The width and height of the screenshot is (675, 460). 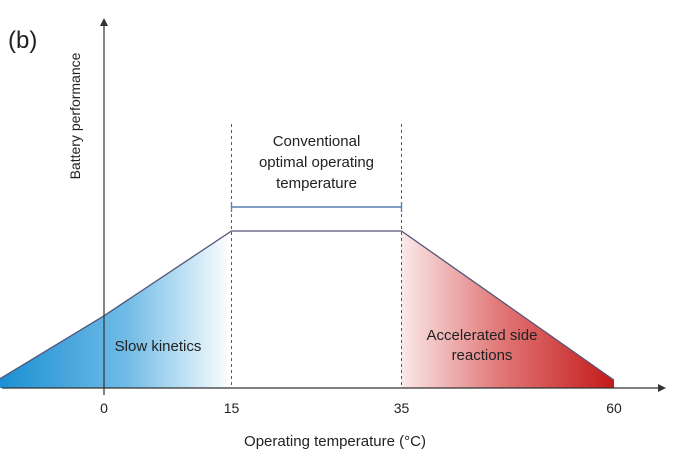 I want to click on annotation-line: temperature, so click(x=316, y=183).